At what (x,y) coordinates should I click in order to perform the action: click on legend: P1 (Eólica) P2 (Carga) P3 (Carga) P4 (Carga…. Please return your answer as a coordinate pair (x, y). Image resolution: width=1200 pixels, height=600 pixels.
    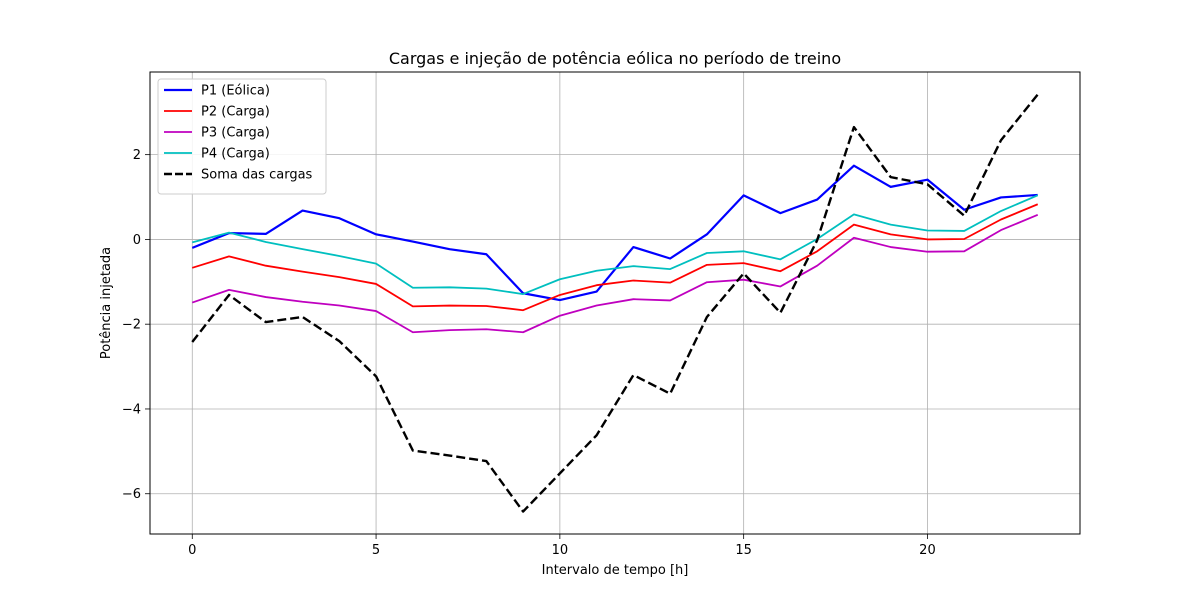
    Looking at the image, I should click on (242, 136).